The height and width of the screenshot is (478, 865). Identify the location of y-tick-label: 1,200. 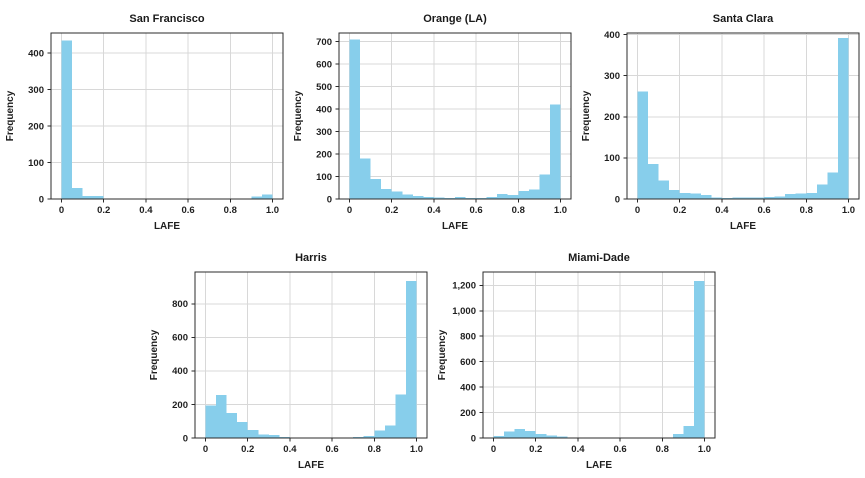
(464, 286).